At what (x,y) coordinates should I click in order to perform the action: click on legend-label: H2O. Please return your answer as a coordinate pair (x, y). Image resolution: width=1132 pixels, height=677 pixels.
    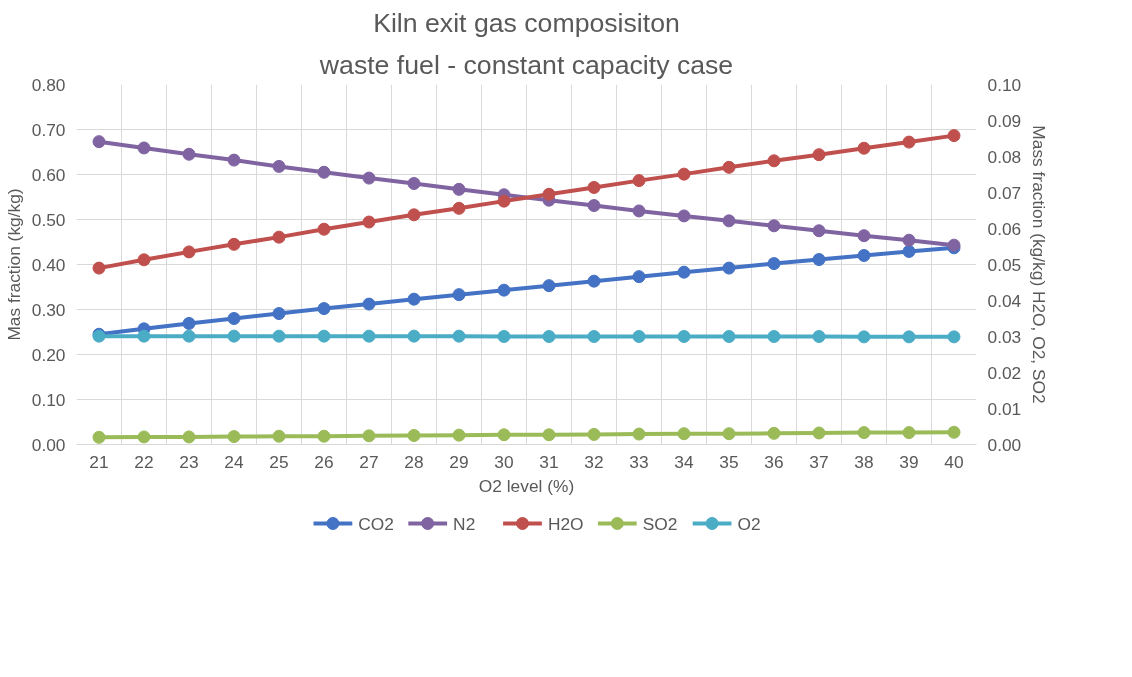
    Looking at the image, I should click on (565, 523).